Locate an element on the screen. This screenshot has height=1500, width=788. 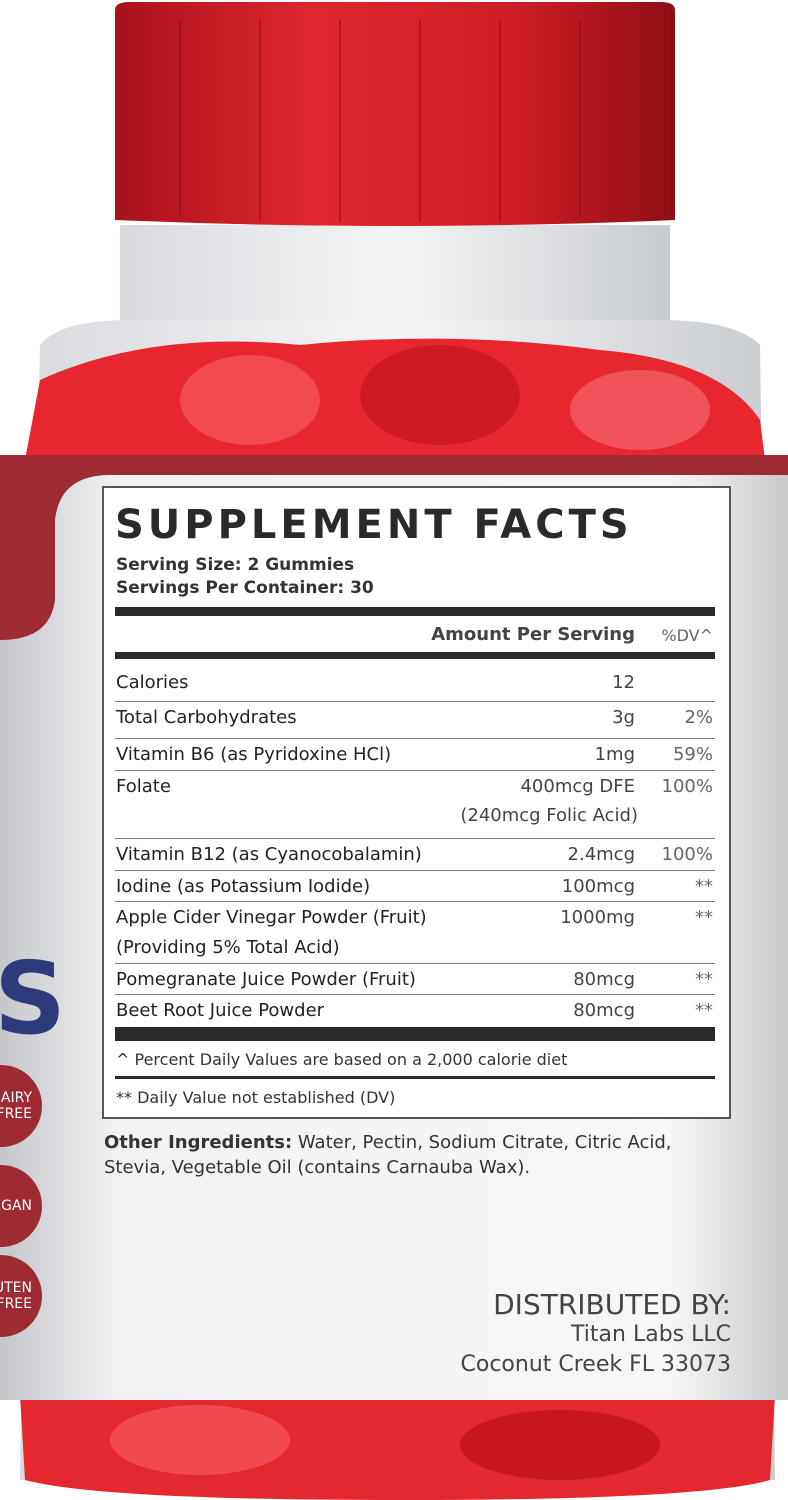
nutrient-name: Folate is located at coordinates (143, 786).